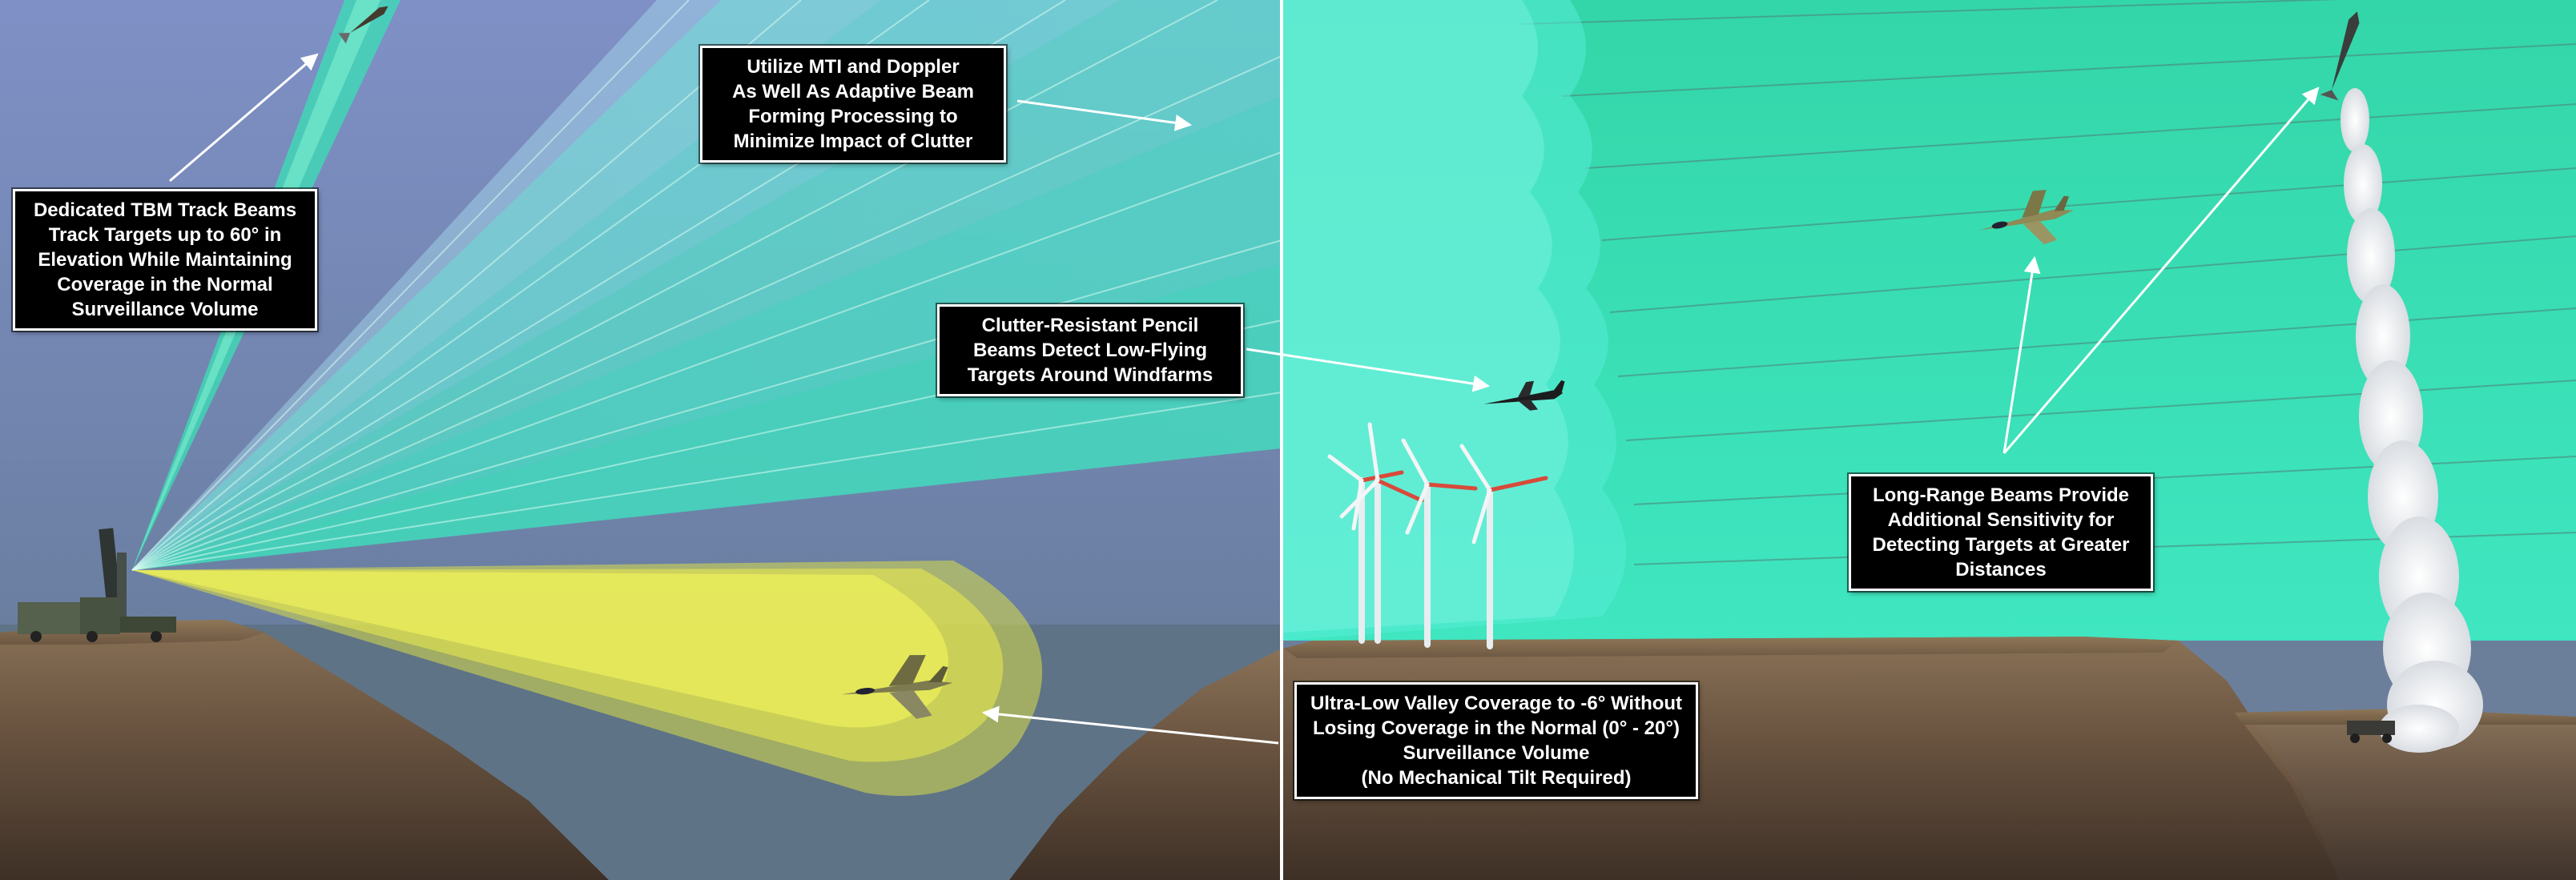  I want to click on panel-divider, so click(1281, 440).